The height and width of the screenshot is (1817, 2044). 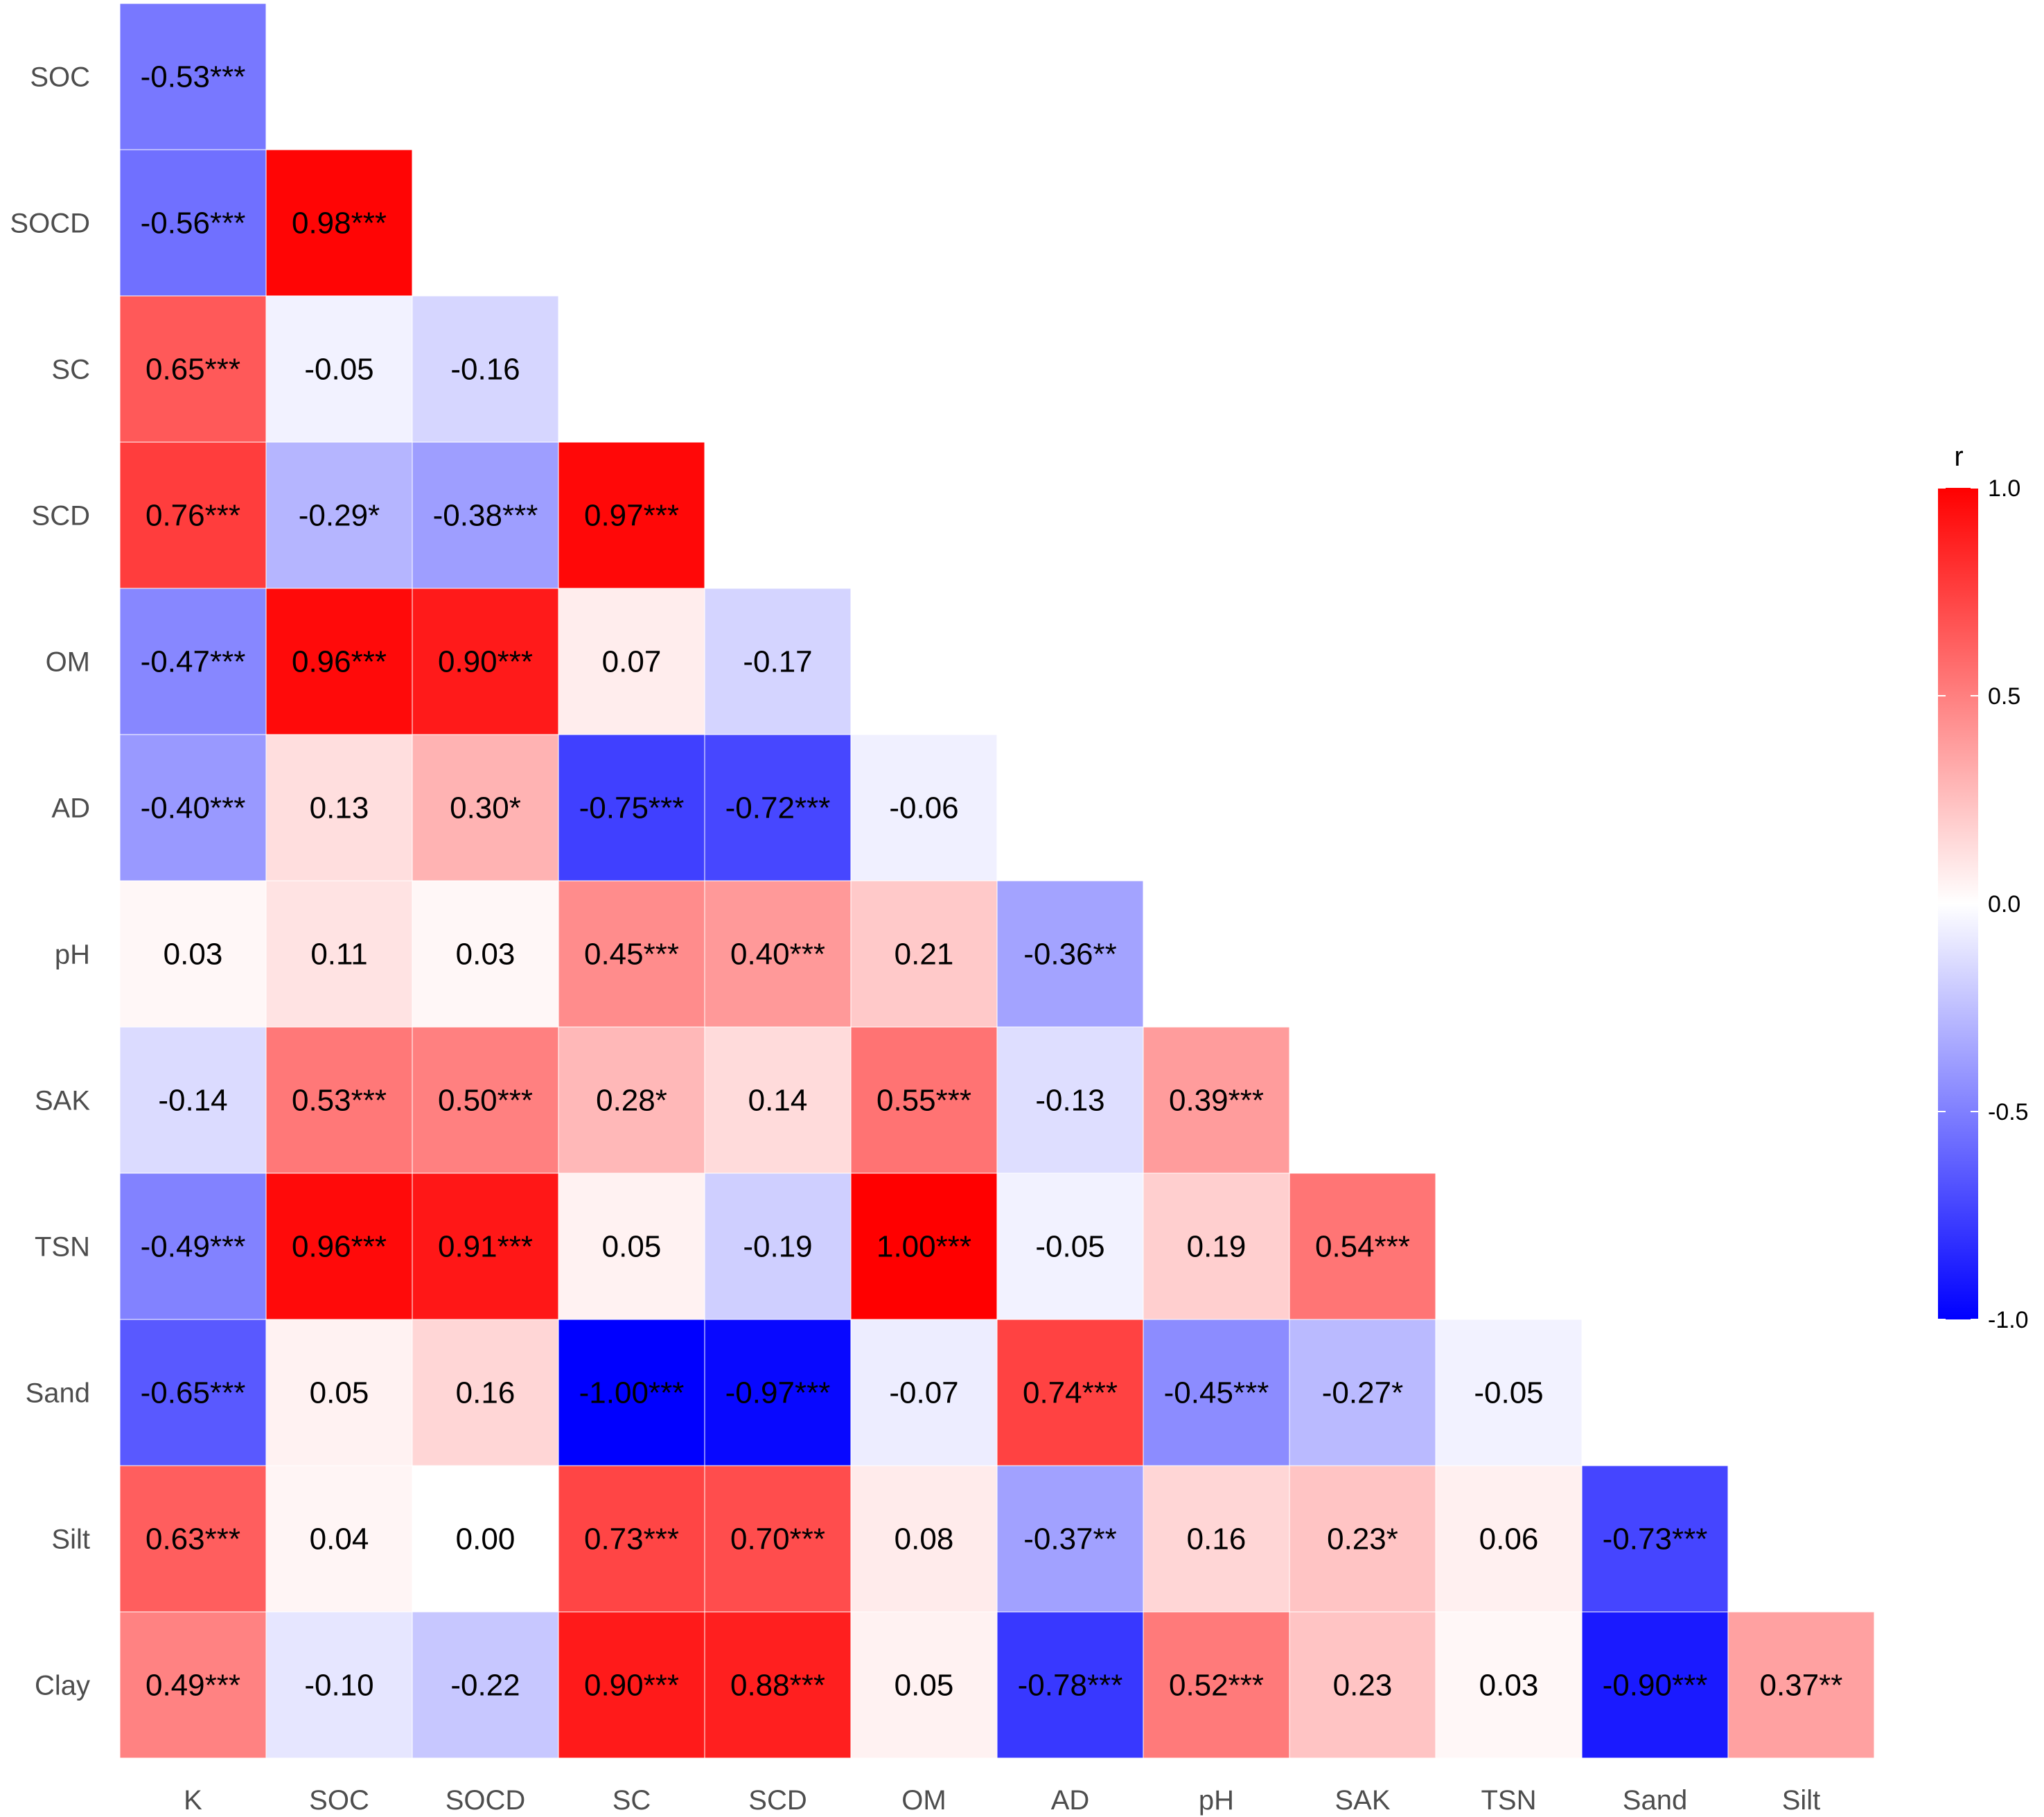 I want to click on cell-value-label: 0.30*, so click(x=485, y=808).